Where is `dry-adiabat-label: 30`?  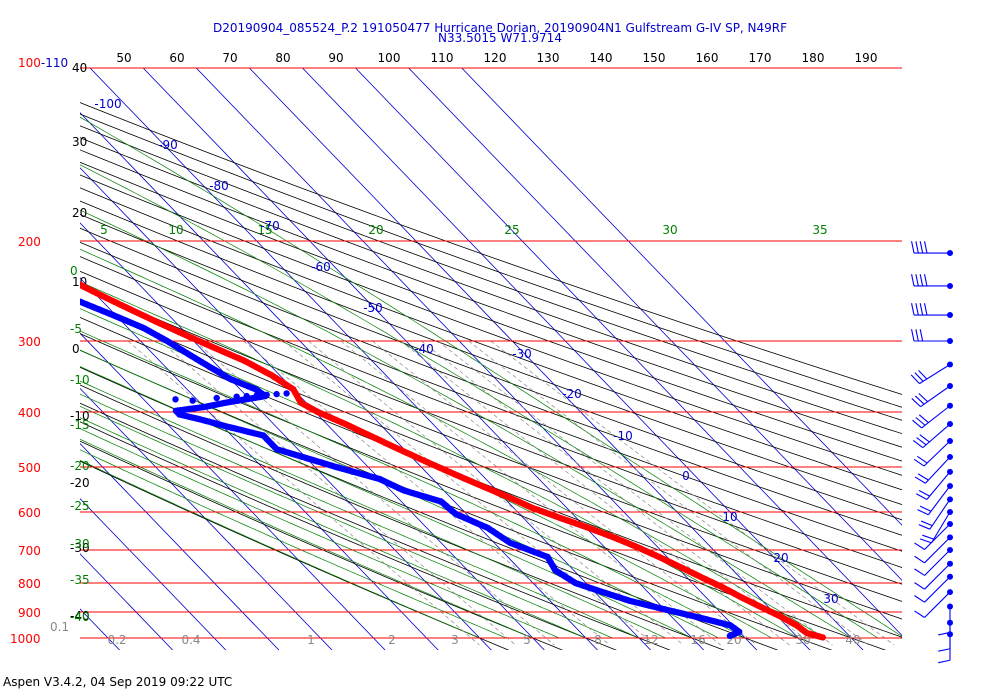 dry-adiabat-label: 30 is located at coordinates (79, 142).